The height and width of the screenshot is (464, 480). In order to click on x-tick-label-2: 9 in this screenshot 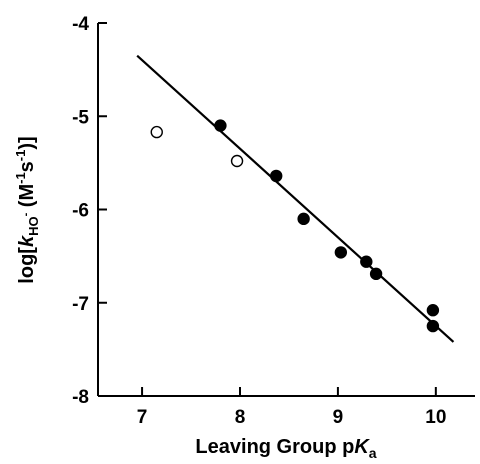, I will do `click(338, 417)`.